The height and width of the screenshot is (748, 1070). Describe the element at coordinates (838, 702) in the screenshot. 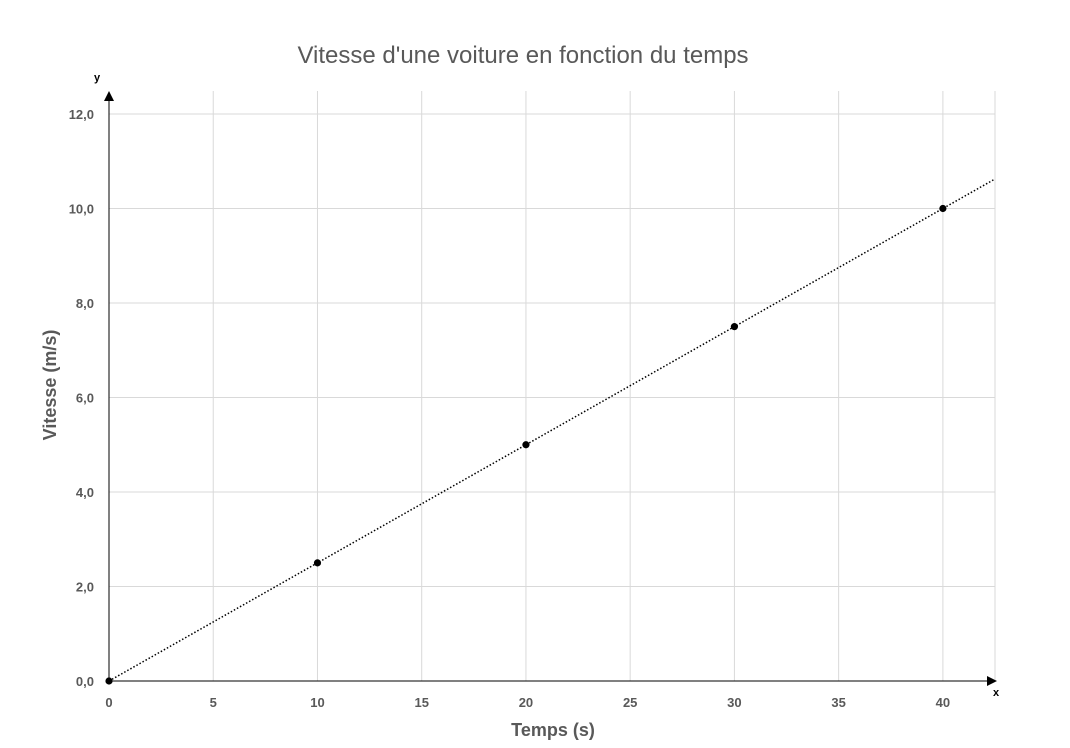

I see `x-tick-label: 35` at that location.